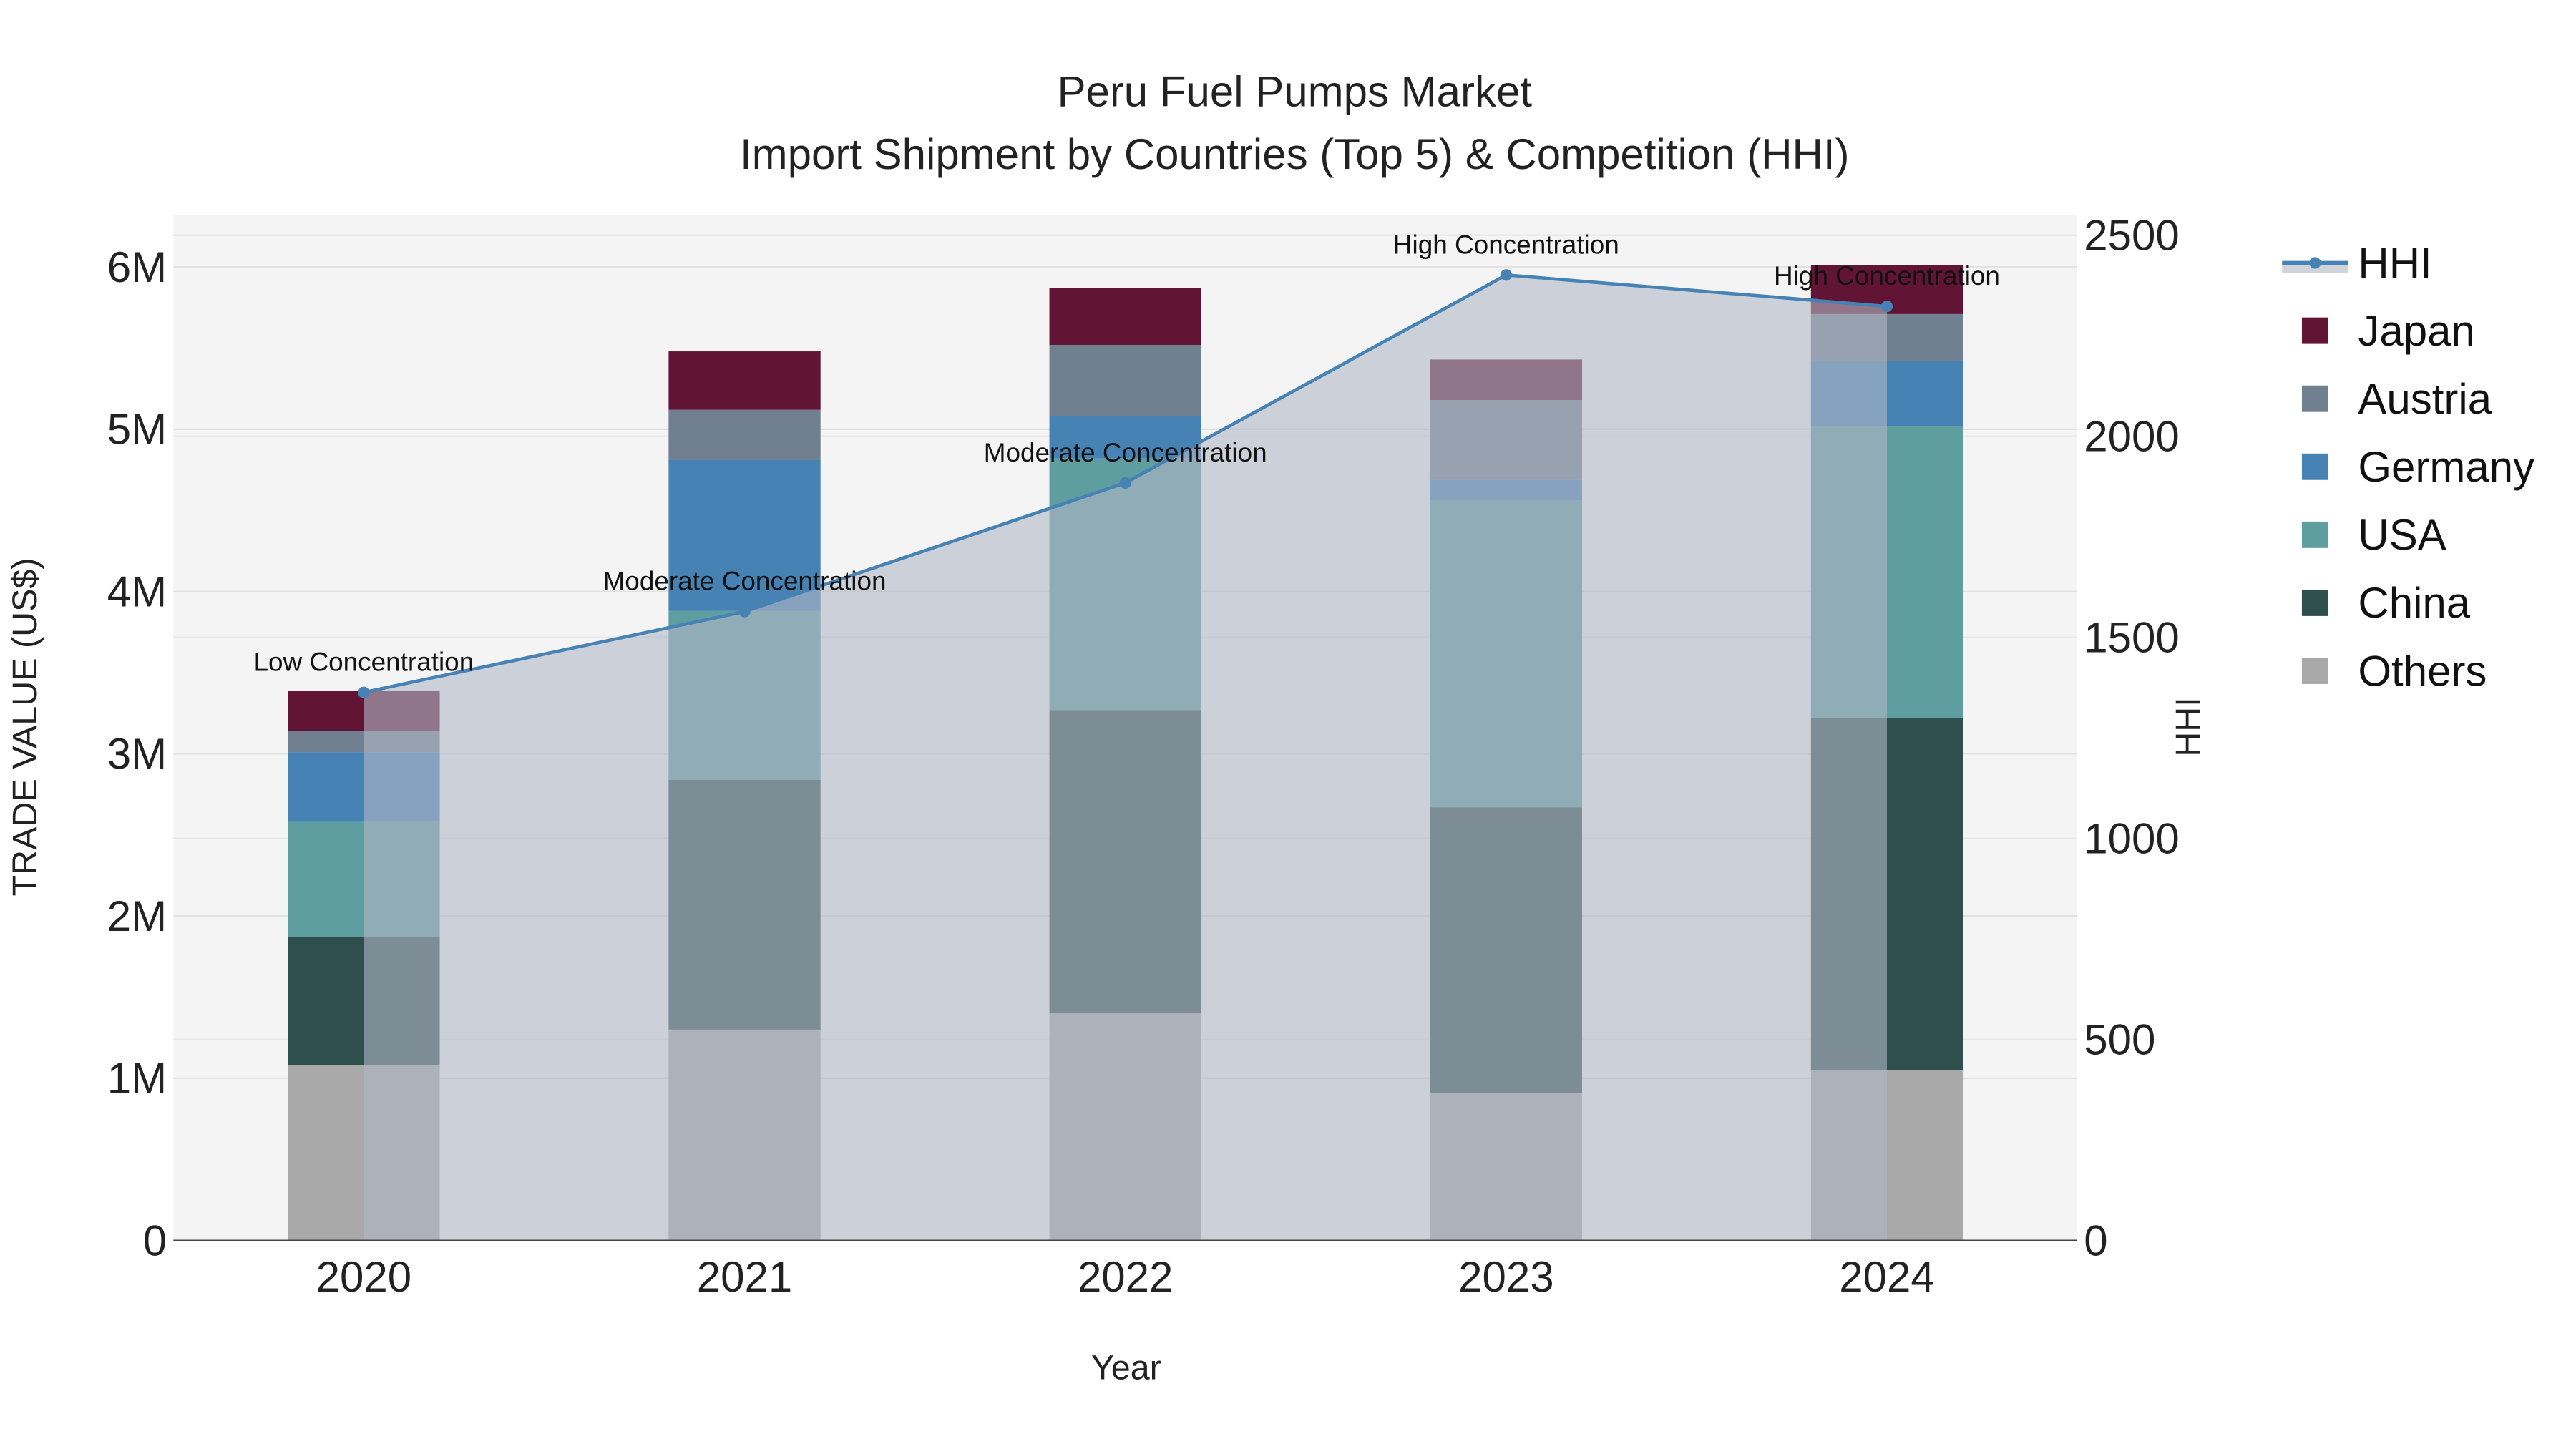 The width and height of the screenshot is (2576, 1449). What do you see at coordinates (2402, 535) in the screenshot?
I see `legend-label: USA` at bounding box center [2402, 535].